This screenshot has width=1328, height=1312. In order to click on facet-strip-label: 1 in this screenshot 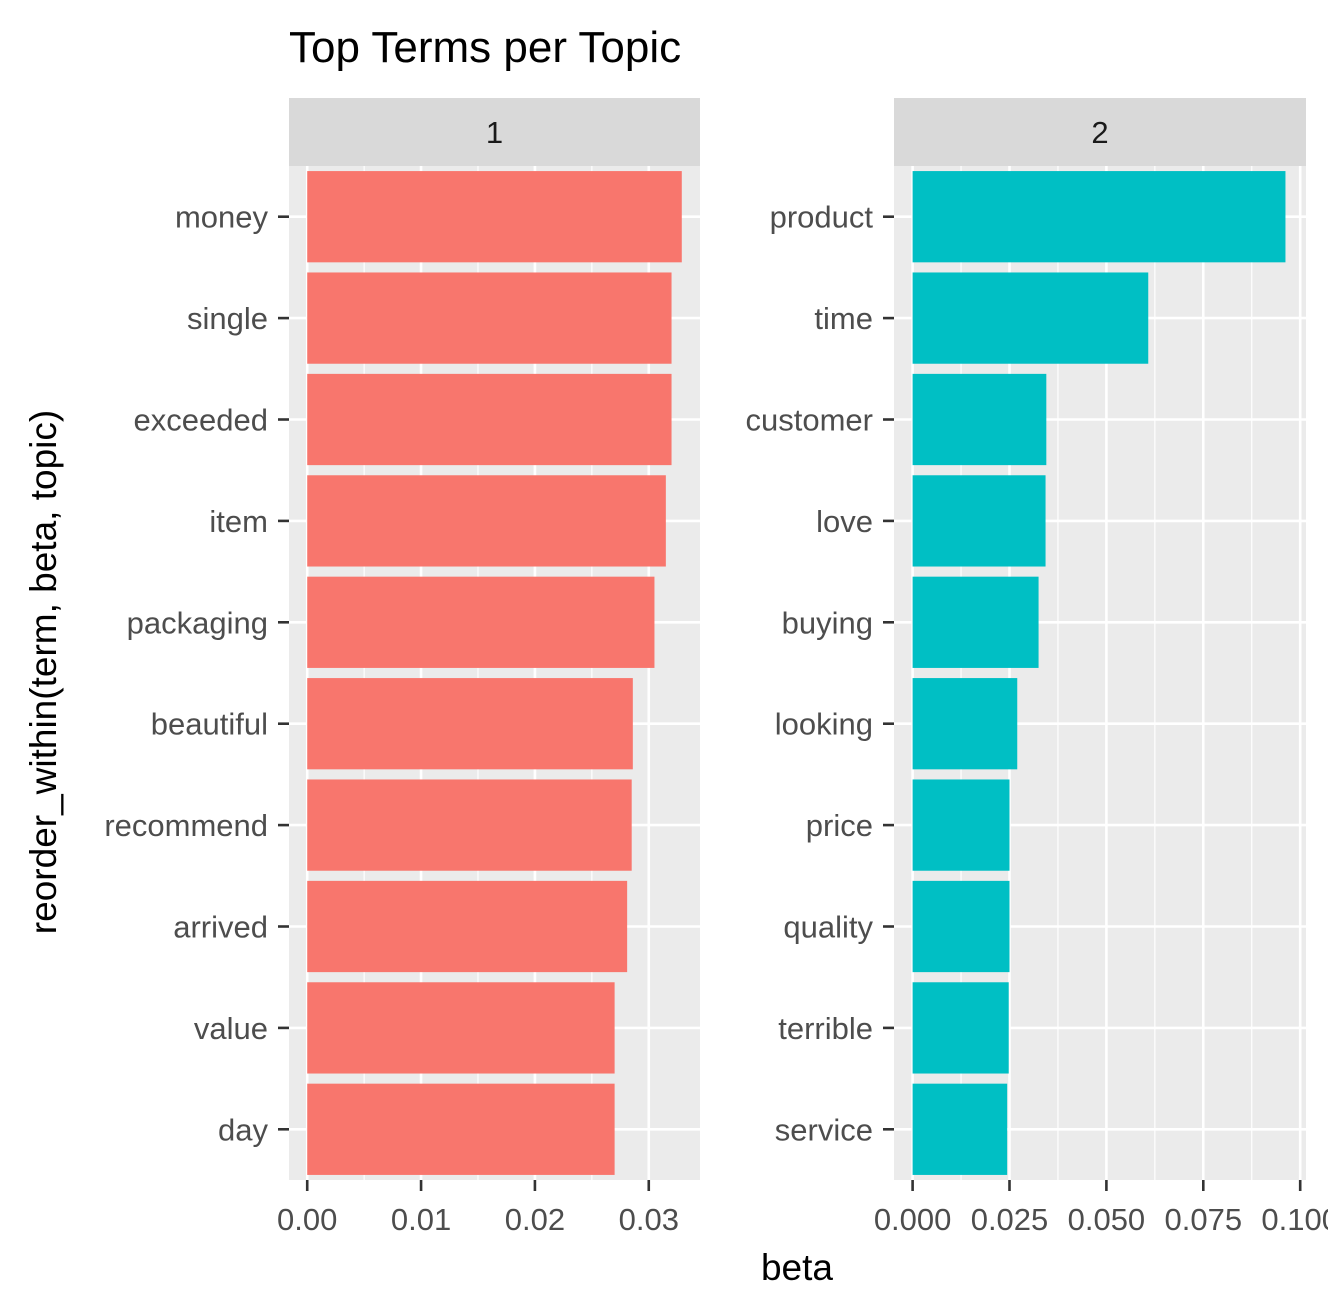, I will do `click(494, 132)`.